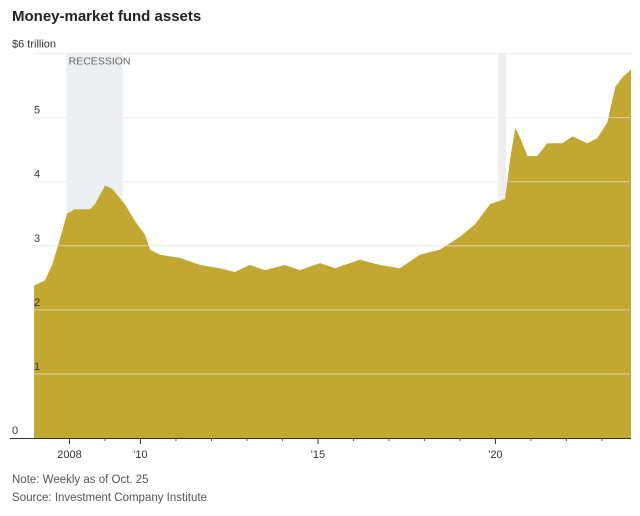 Image resolution: width=640 pixels, height=516 pixels. Describe the element at coordinates (37, 111) in the screenshot. I see `y-tick-label: 5` at that location.